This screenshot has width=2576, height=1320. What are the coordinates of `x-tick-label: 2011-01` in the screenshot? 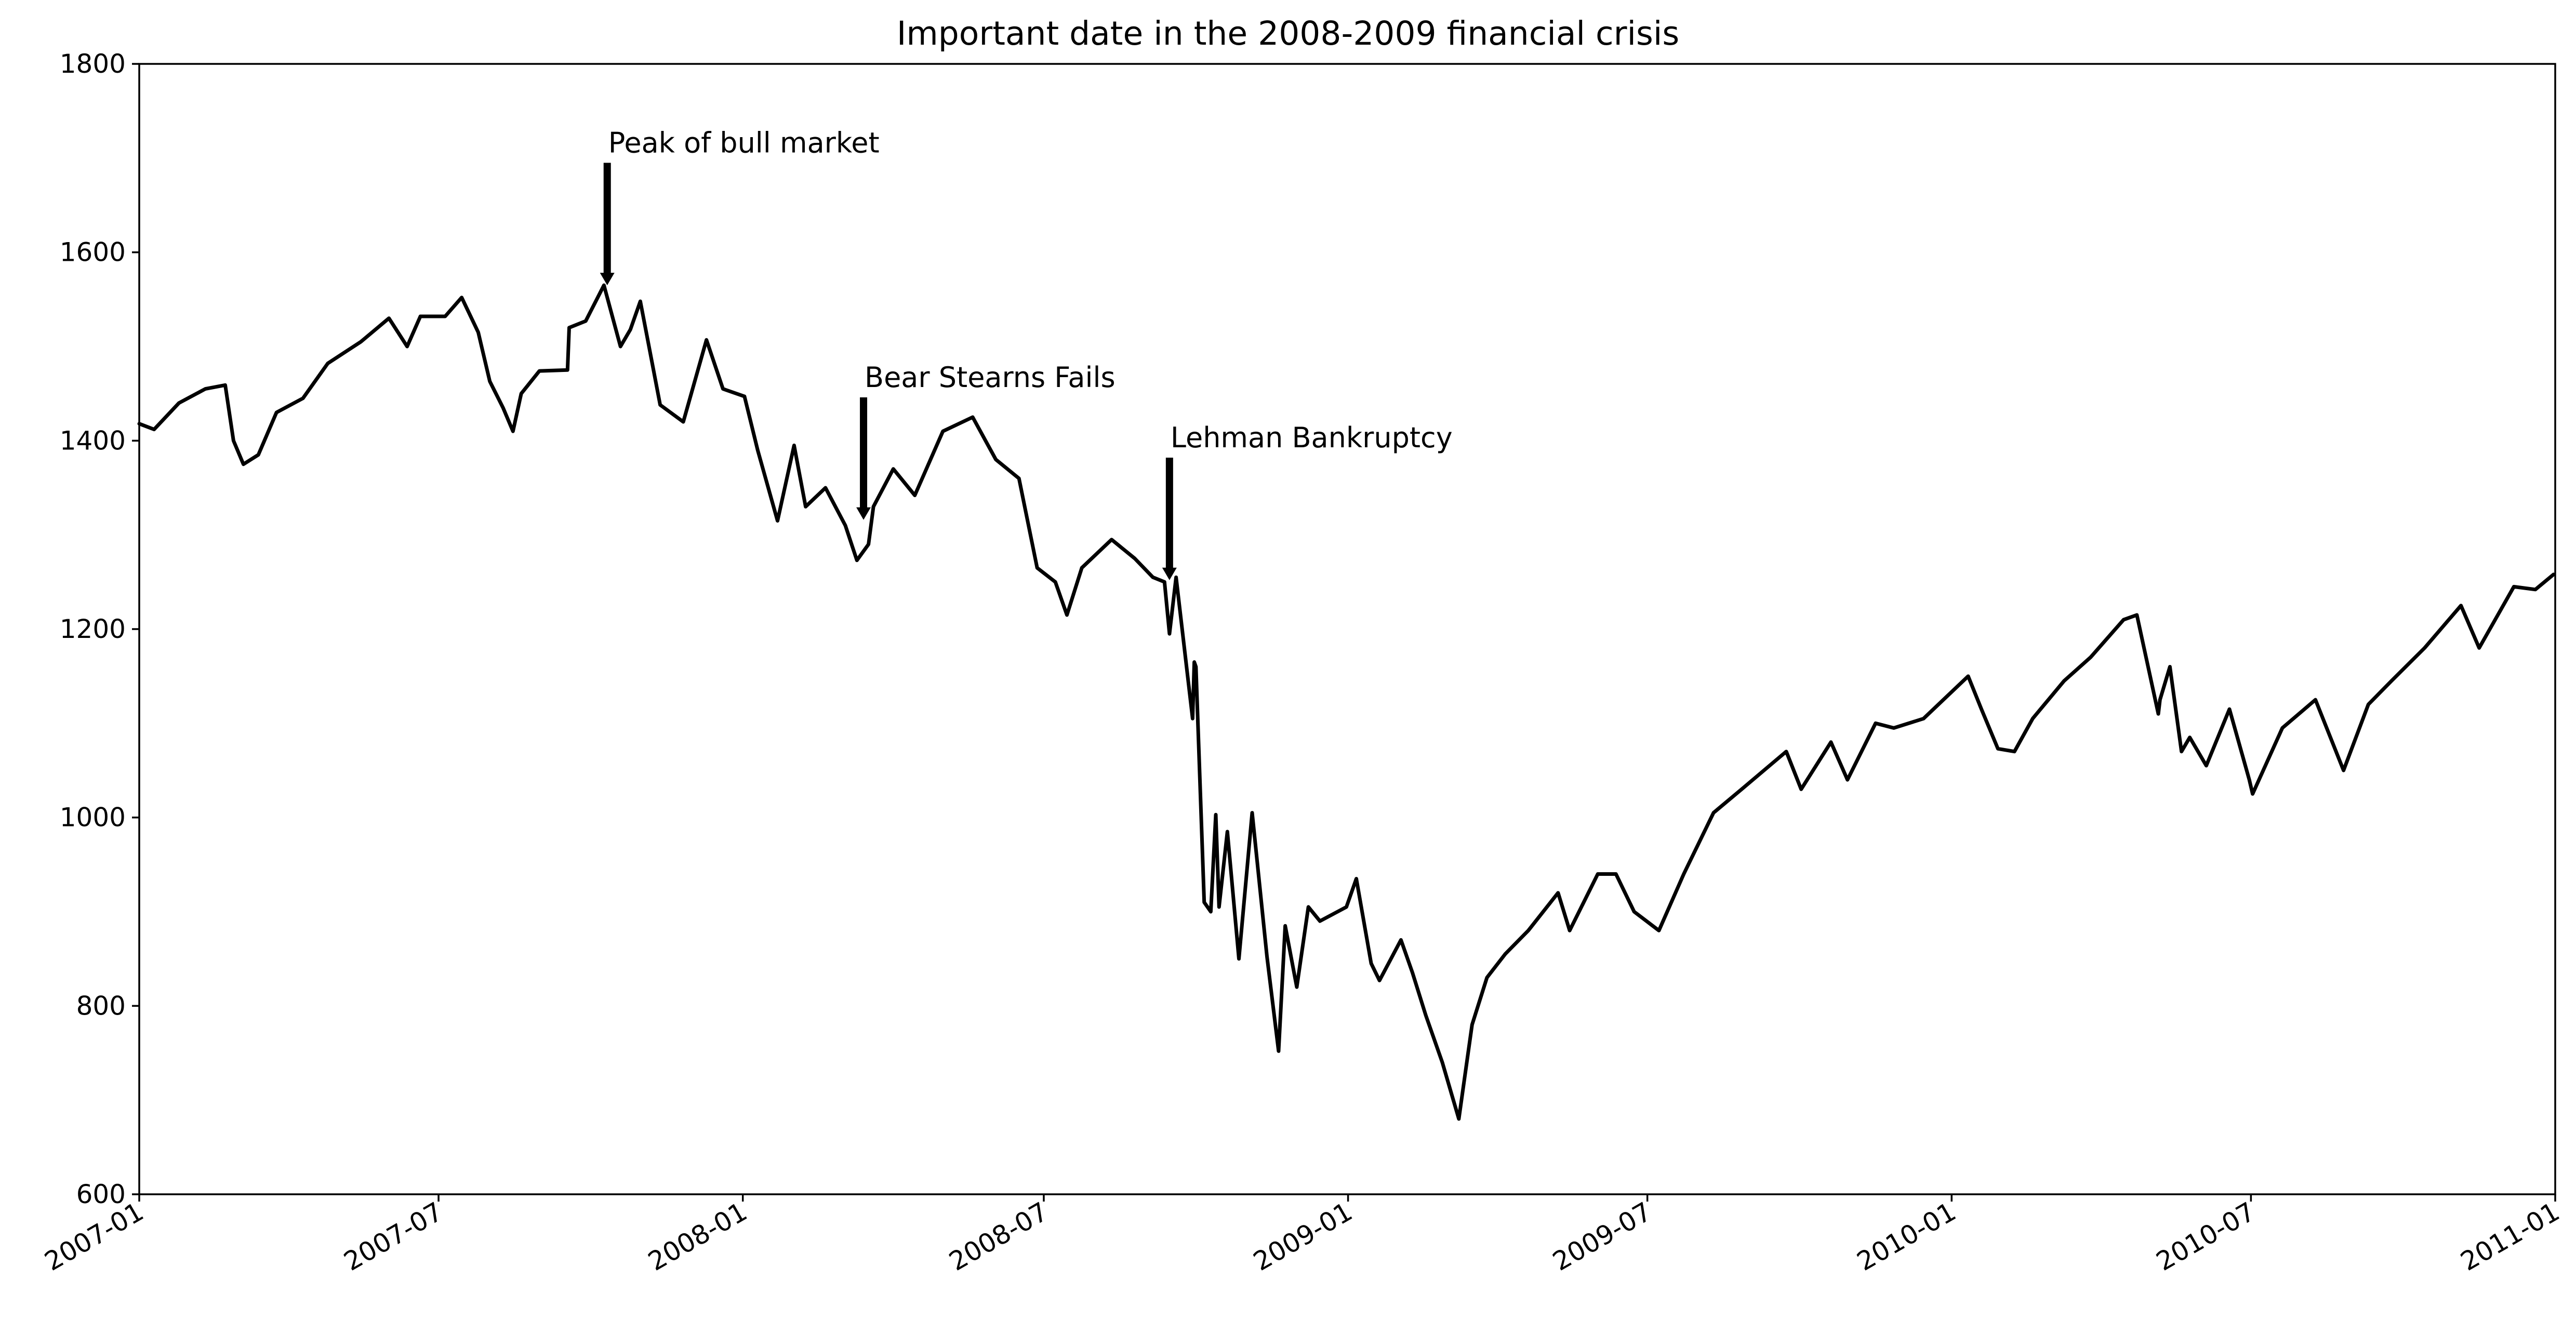 It's located at (2510, 1236).